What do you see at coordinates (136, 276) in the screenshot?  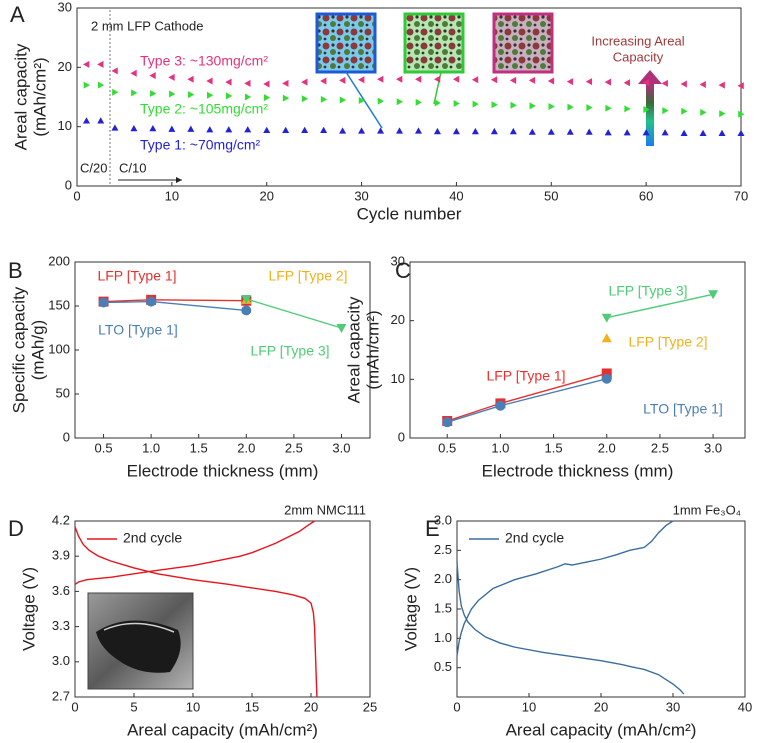 I see `series-label: LFP [Type 1]` at bounding box center [136, 276].